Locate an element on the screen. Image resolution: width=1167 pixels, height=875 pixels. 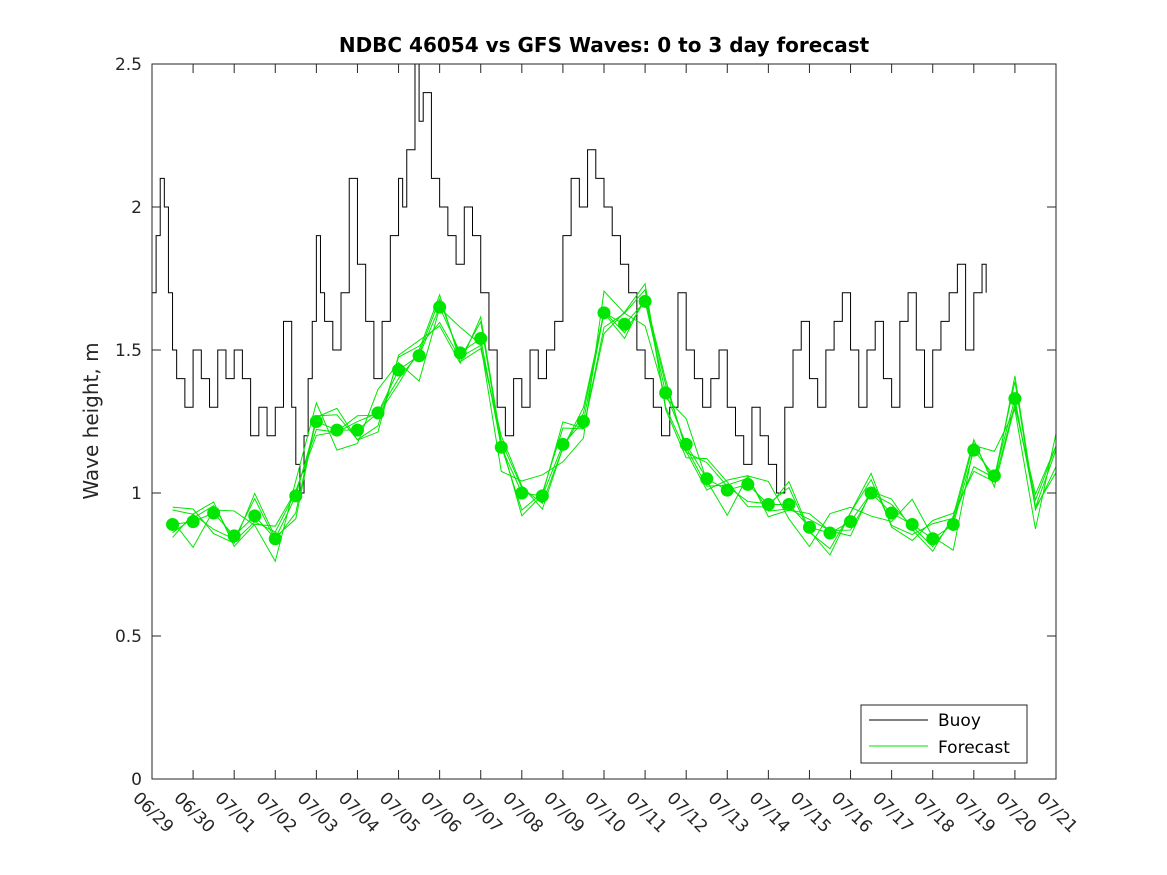
legend-forecast-label: Forecast is located at coordinates (974, 748).